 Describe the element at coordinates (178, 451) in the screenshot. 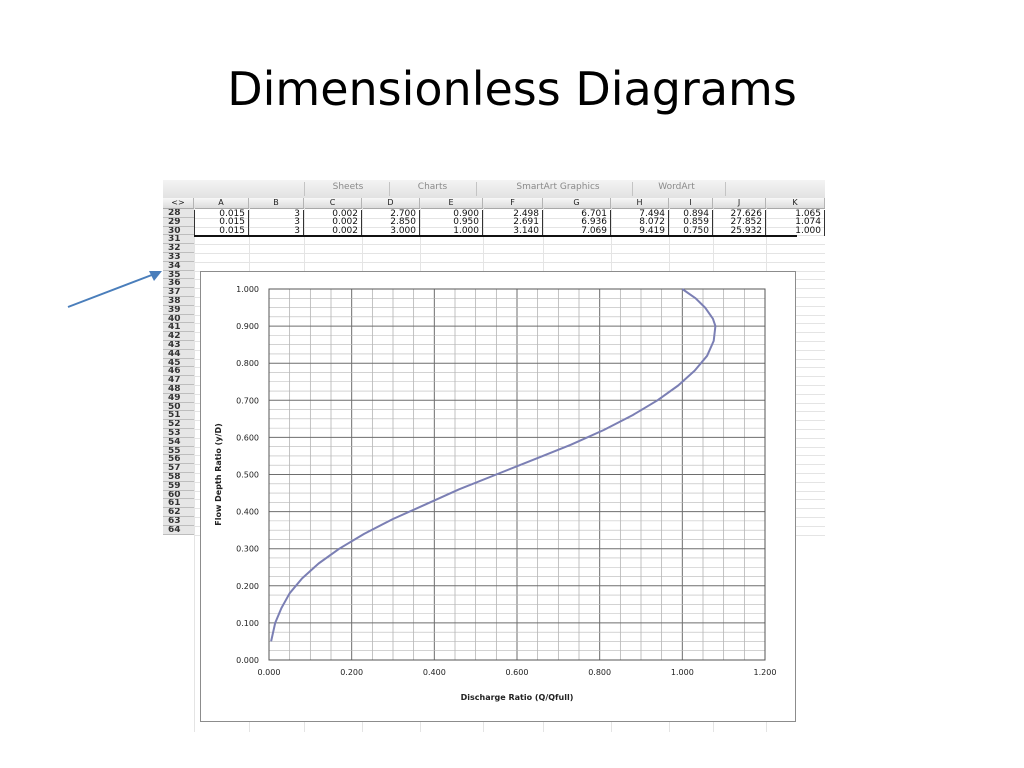

I see `row-header-55: 55` at that location.